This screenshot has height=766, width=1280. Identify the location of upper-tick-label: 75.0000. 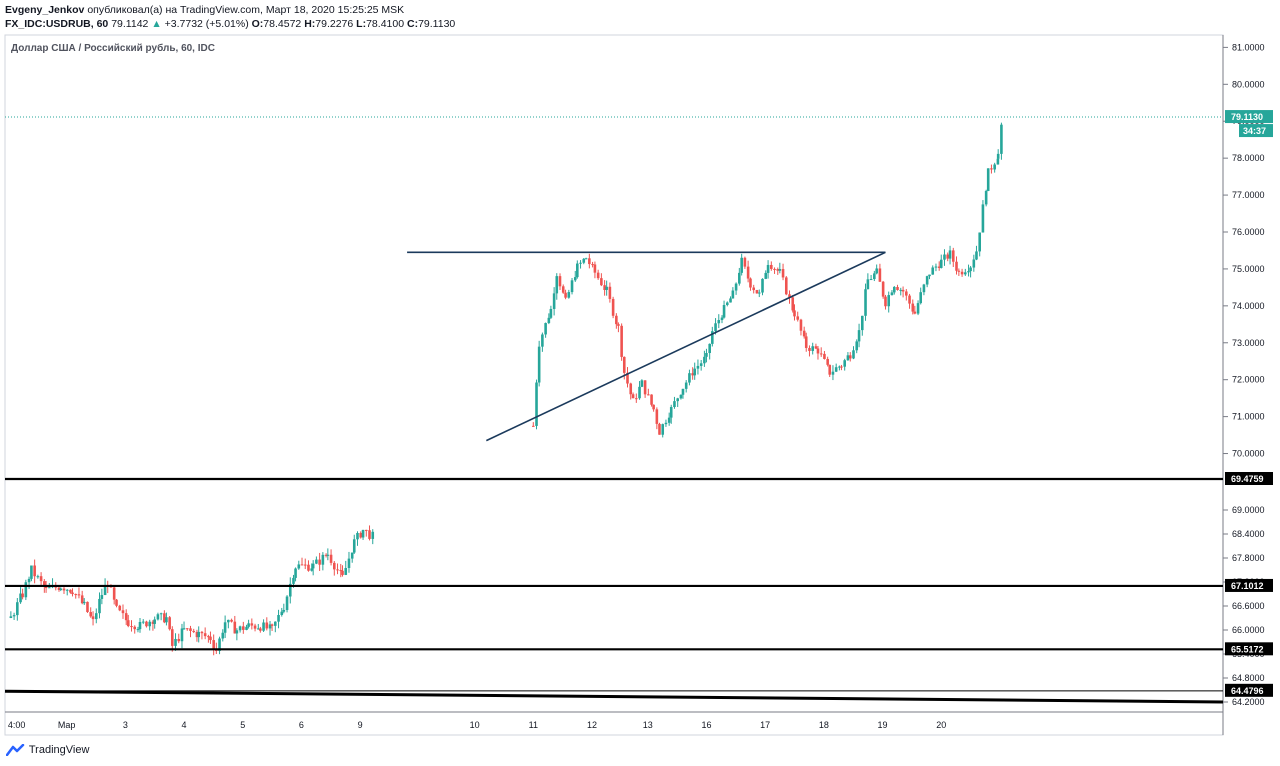
(1248, 269).